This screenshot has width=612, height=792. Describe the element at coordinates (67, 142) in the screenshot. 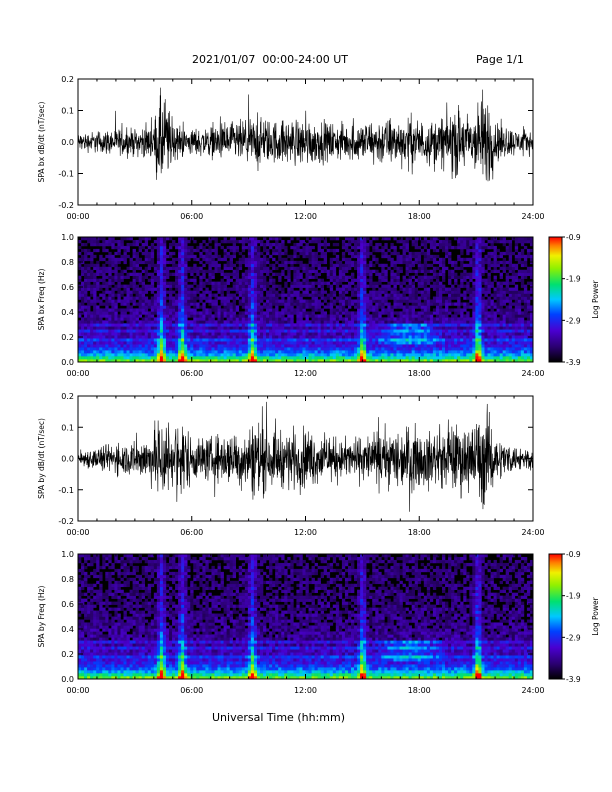

I see `bx-dbdt-ytick-label: 0.0` at that location.